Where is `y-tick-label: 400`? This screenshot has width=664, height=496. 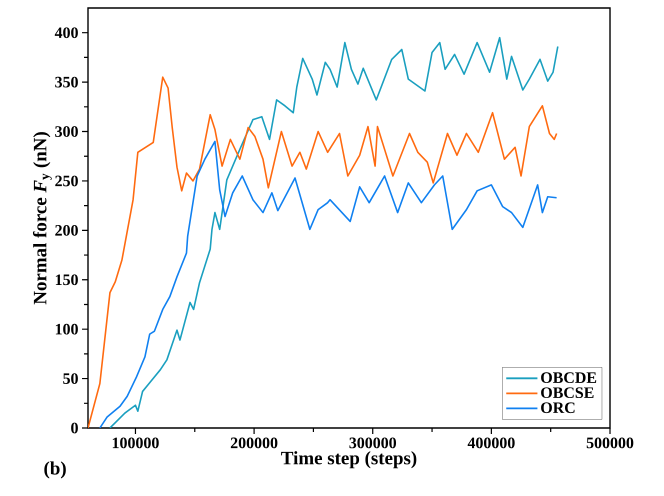
y-tick-label: 400 is located at coordinates (66, 32).